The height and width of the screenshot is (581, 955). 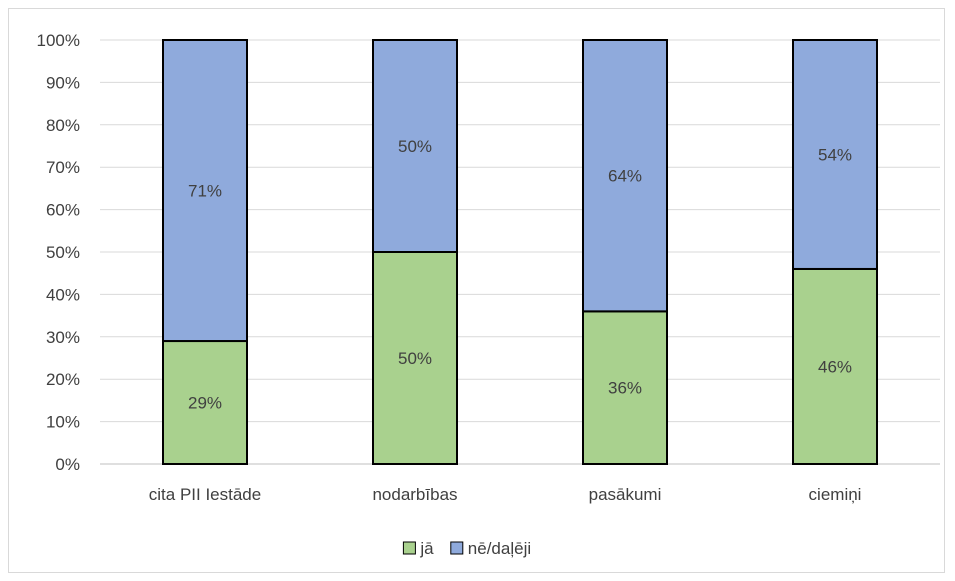 What do you see at coordinates (625, 388) in the screenshot?
I see `data-label: 36%` at bounding box center [625, 388].